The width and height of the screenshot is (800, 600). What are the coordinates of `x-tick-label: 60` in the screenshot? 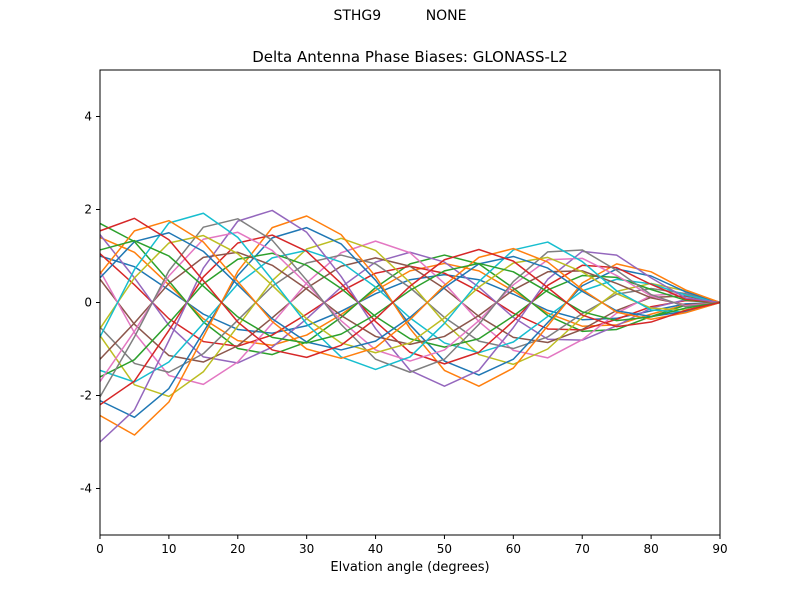 It's located at (513, 549).